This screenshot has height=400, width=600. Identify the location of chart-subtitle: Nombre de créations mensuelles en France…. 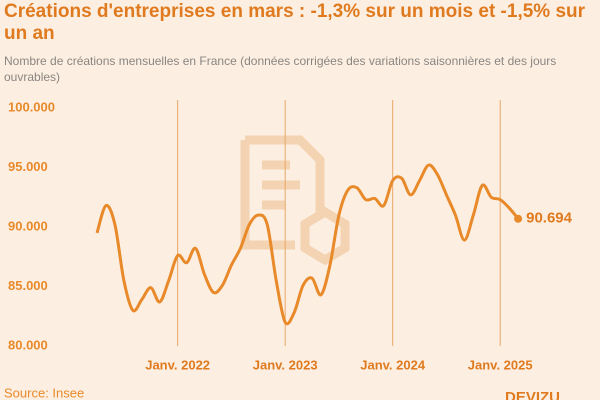
(280, 69).